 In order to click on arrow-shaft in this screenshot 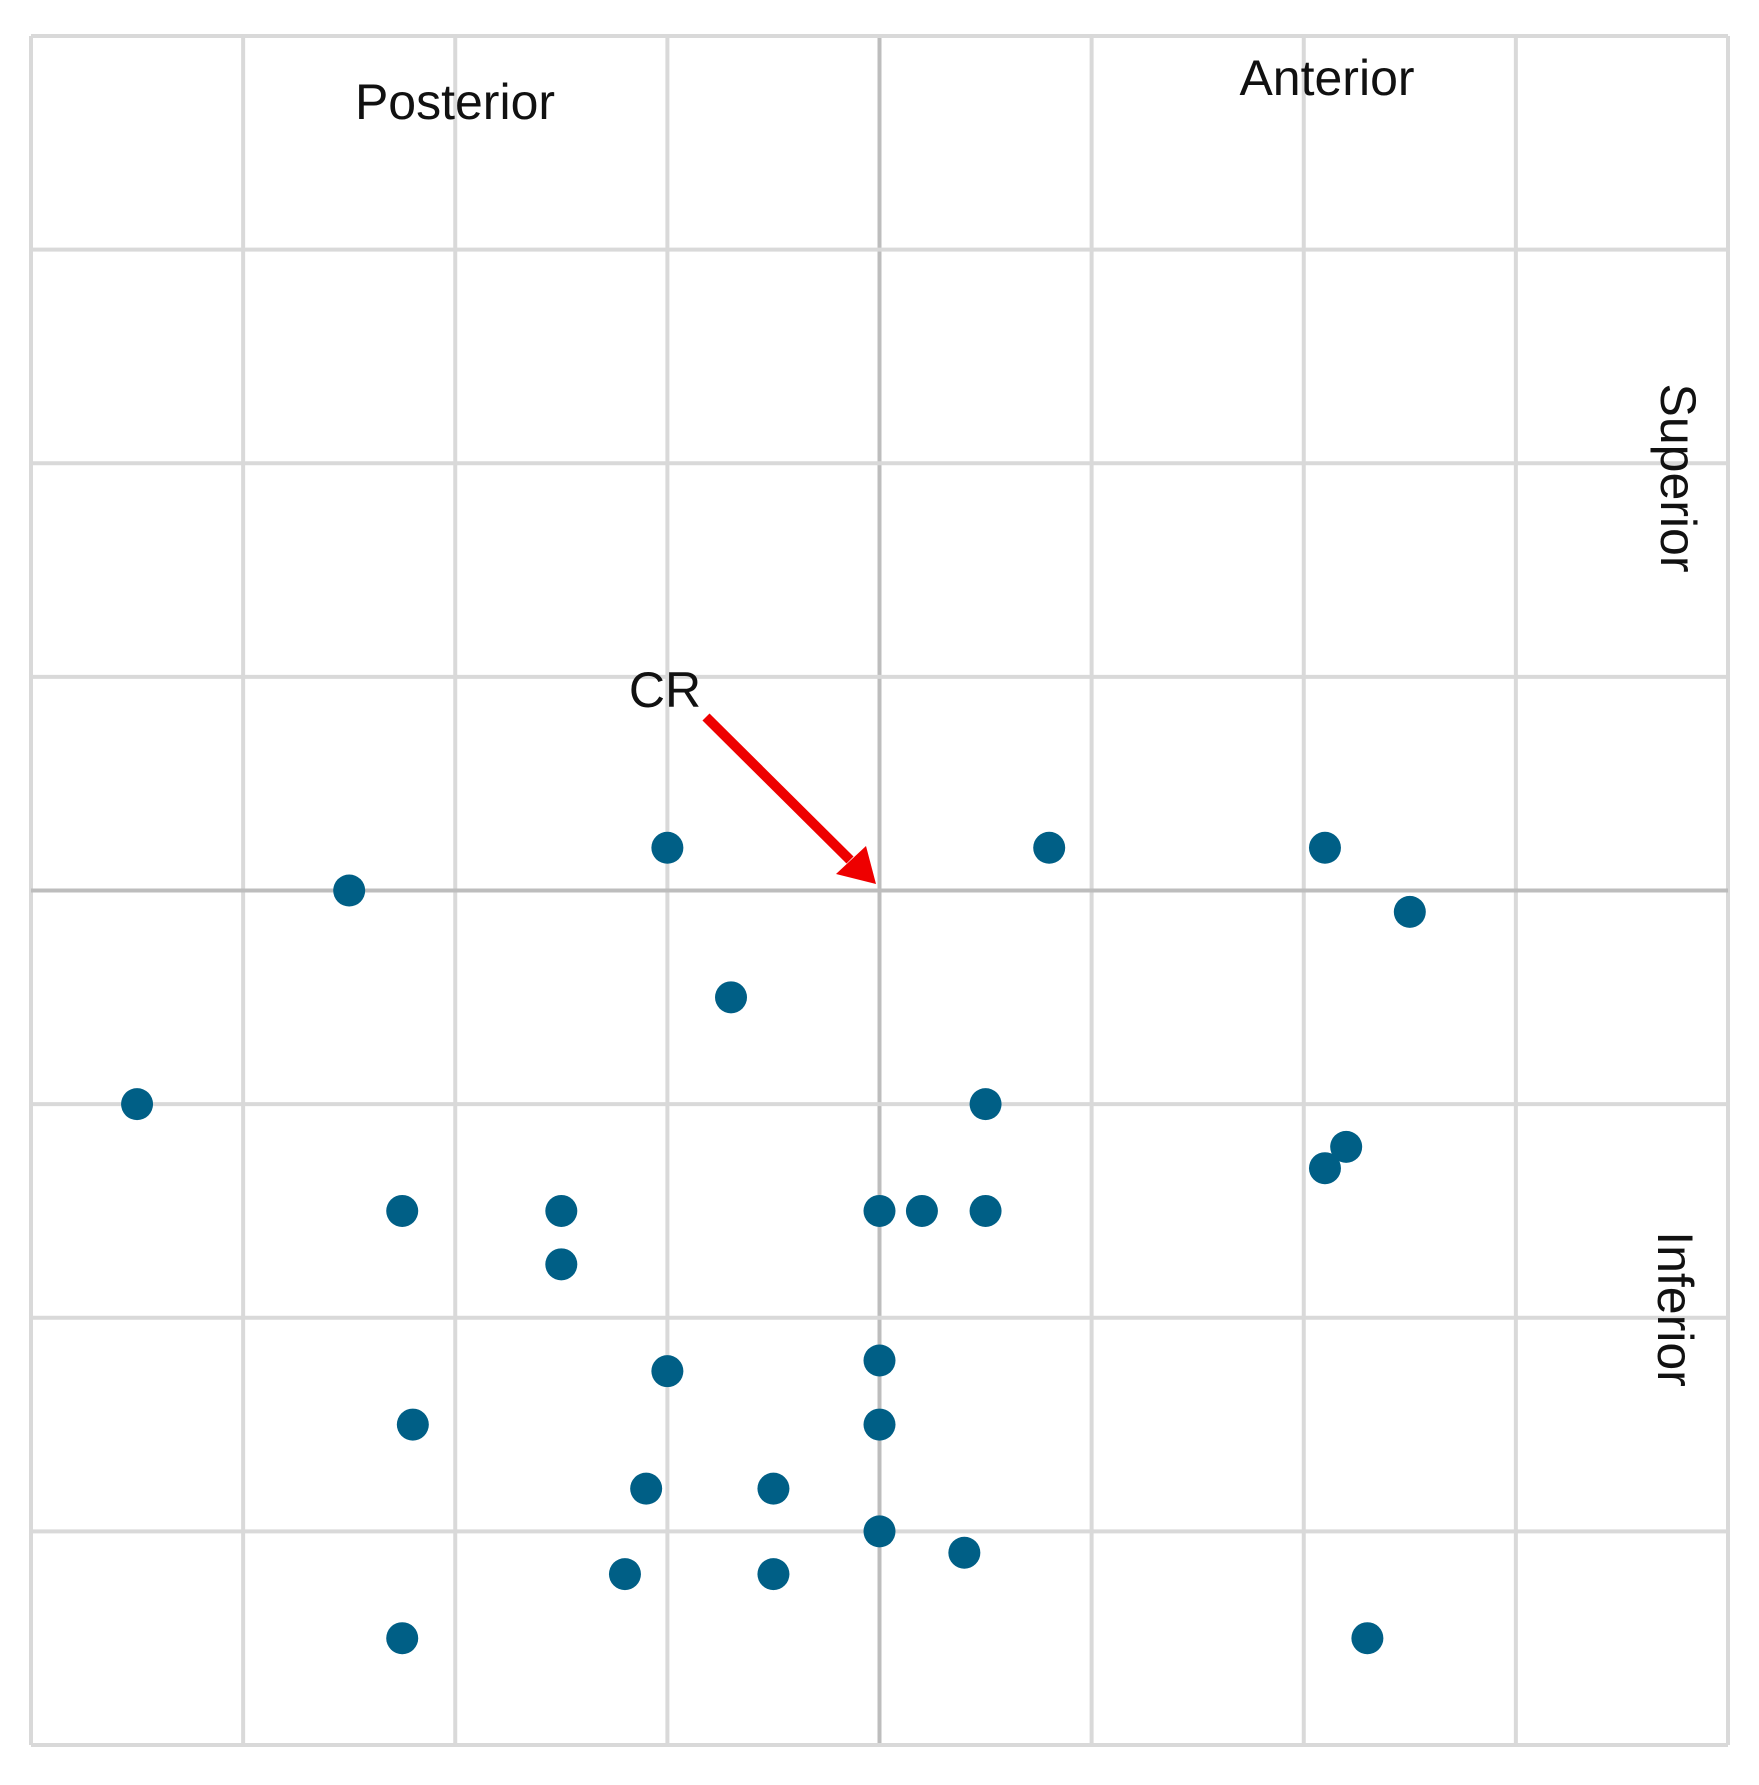, I will do `click(778, 788)`.